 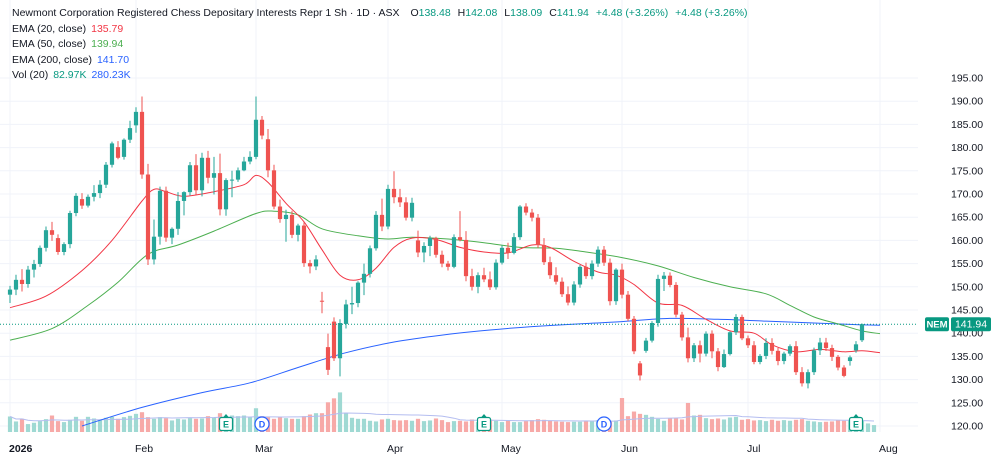 What do you see at coordinates (526, 13) in the screenshot?
I see `low-value: 138.09` at bounding box center [526, 13].